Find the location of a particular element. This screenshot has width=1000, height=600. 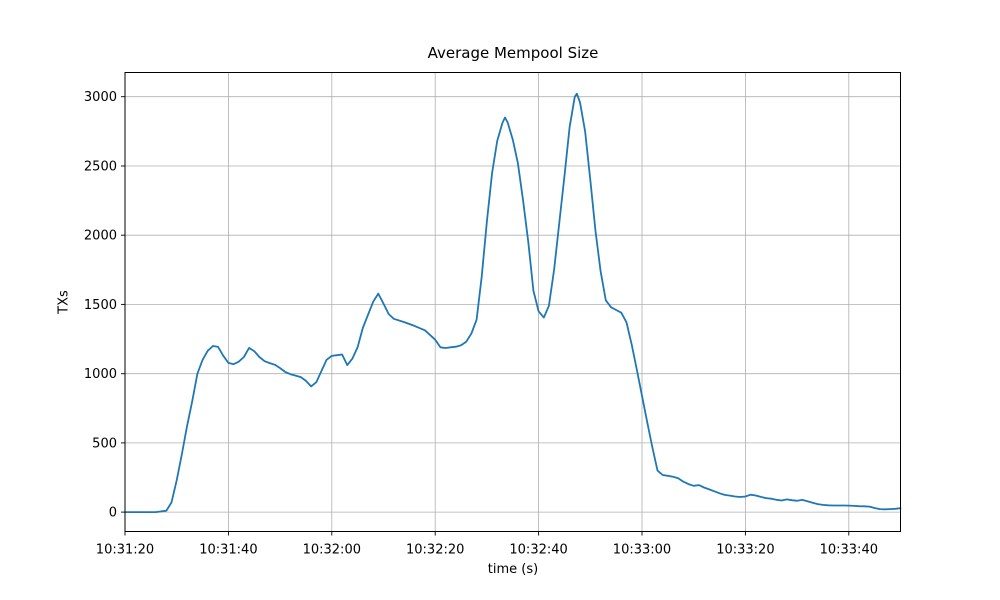

x-tick-label: 10:32:00 is located at coordinates (332, 550).